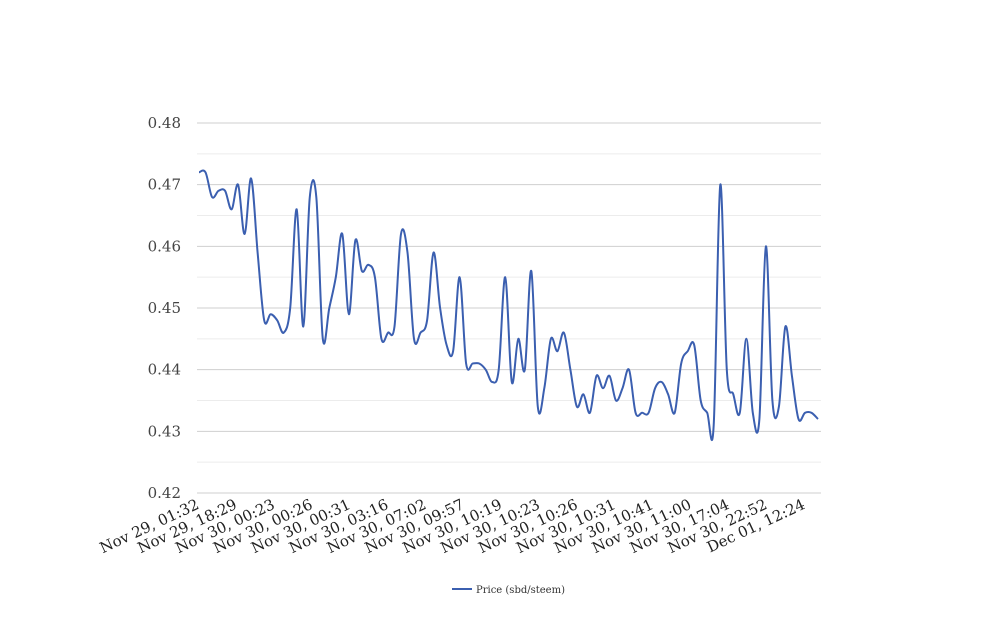  What do you see at coordinates (164, 431) in the screenshot?
I see `y-tick-label: 0.43` at bounding box center [164, 431].